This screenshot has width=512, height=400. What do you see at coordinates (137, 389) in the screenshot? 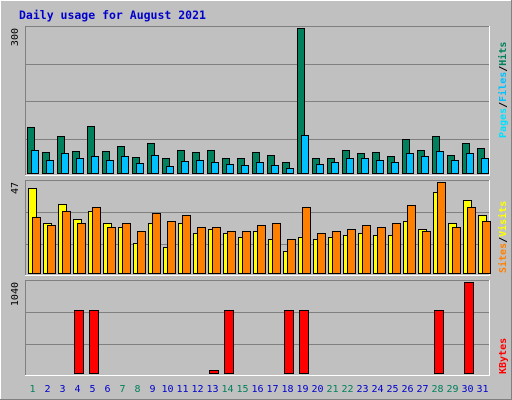
I see `day-label: 8` at bounding box center [137, 389].